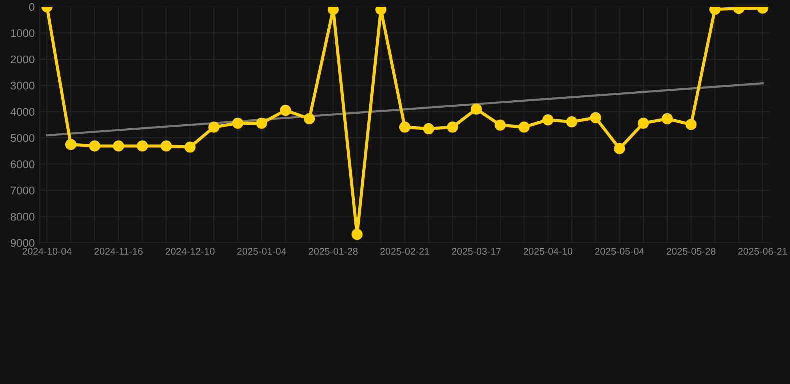  I want to click on y-tick-label: 6000, so click(22, 164).